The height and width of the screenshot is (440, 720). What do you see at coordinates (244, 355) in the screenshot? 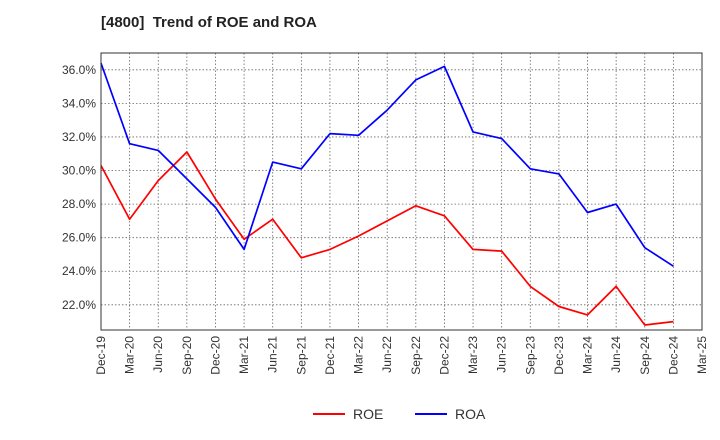
I see `x-tick-label: Mar-21` at bounding box center [244, 355].